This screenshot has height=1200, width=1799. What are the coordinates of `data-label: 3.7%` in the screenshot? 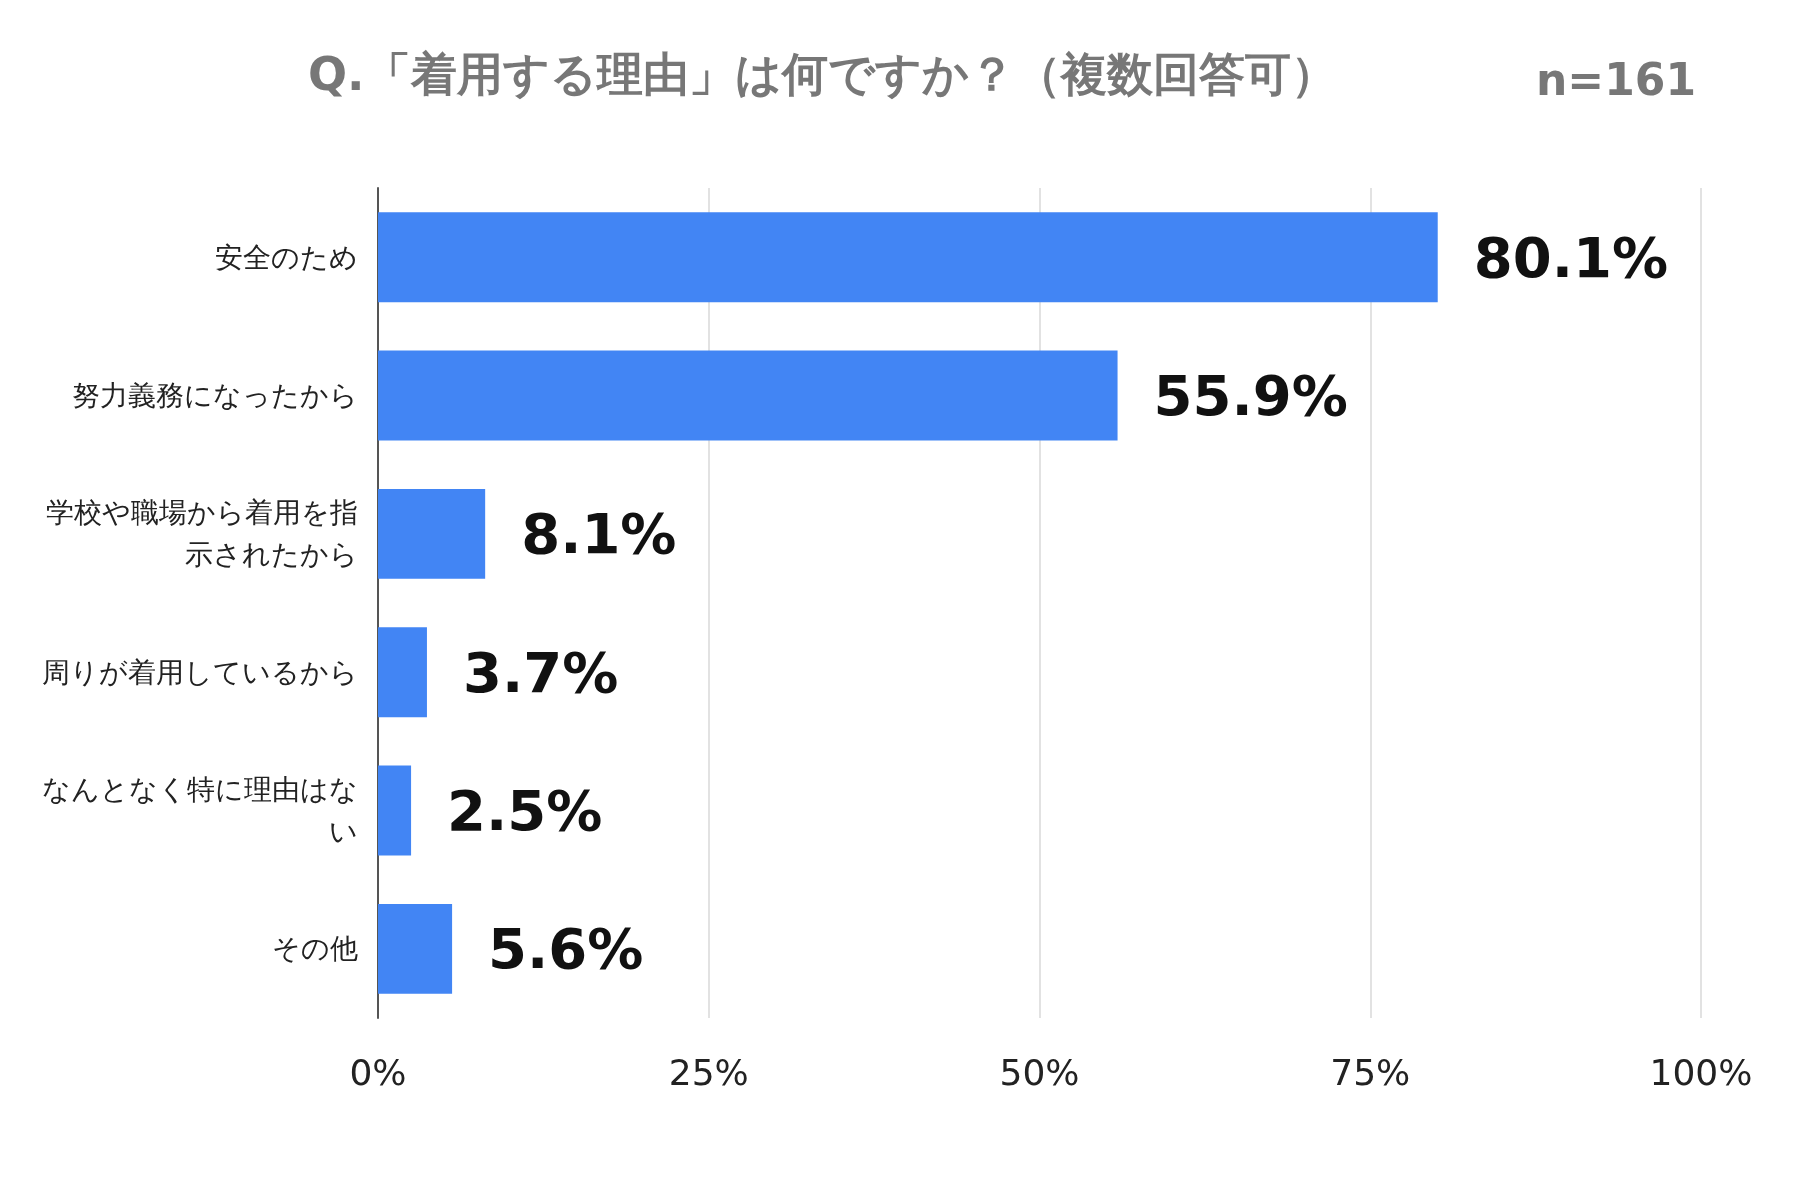 It's located at (540, 672).